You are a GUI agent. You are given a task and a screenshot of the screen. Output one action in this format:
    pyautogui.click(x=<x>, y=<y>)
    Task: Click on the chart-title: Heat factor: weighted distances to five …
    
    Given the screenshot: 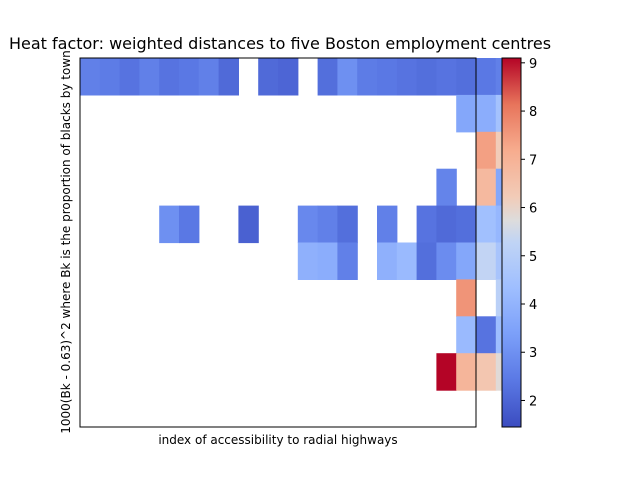 What is the action you would take?
    pyautogui.click(x=280, y=43)
    